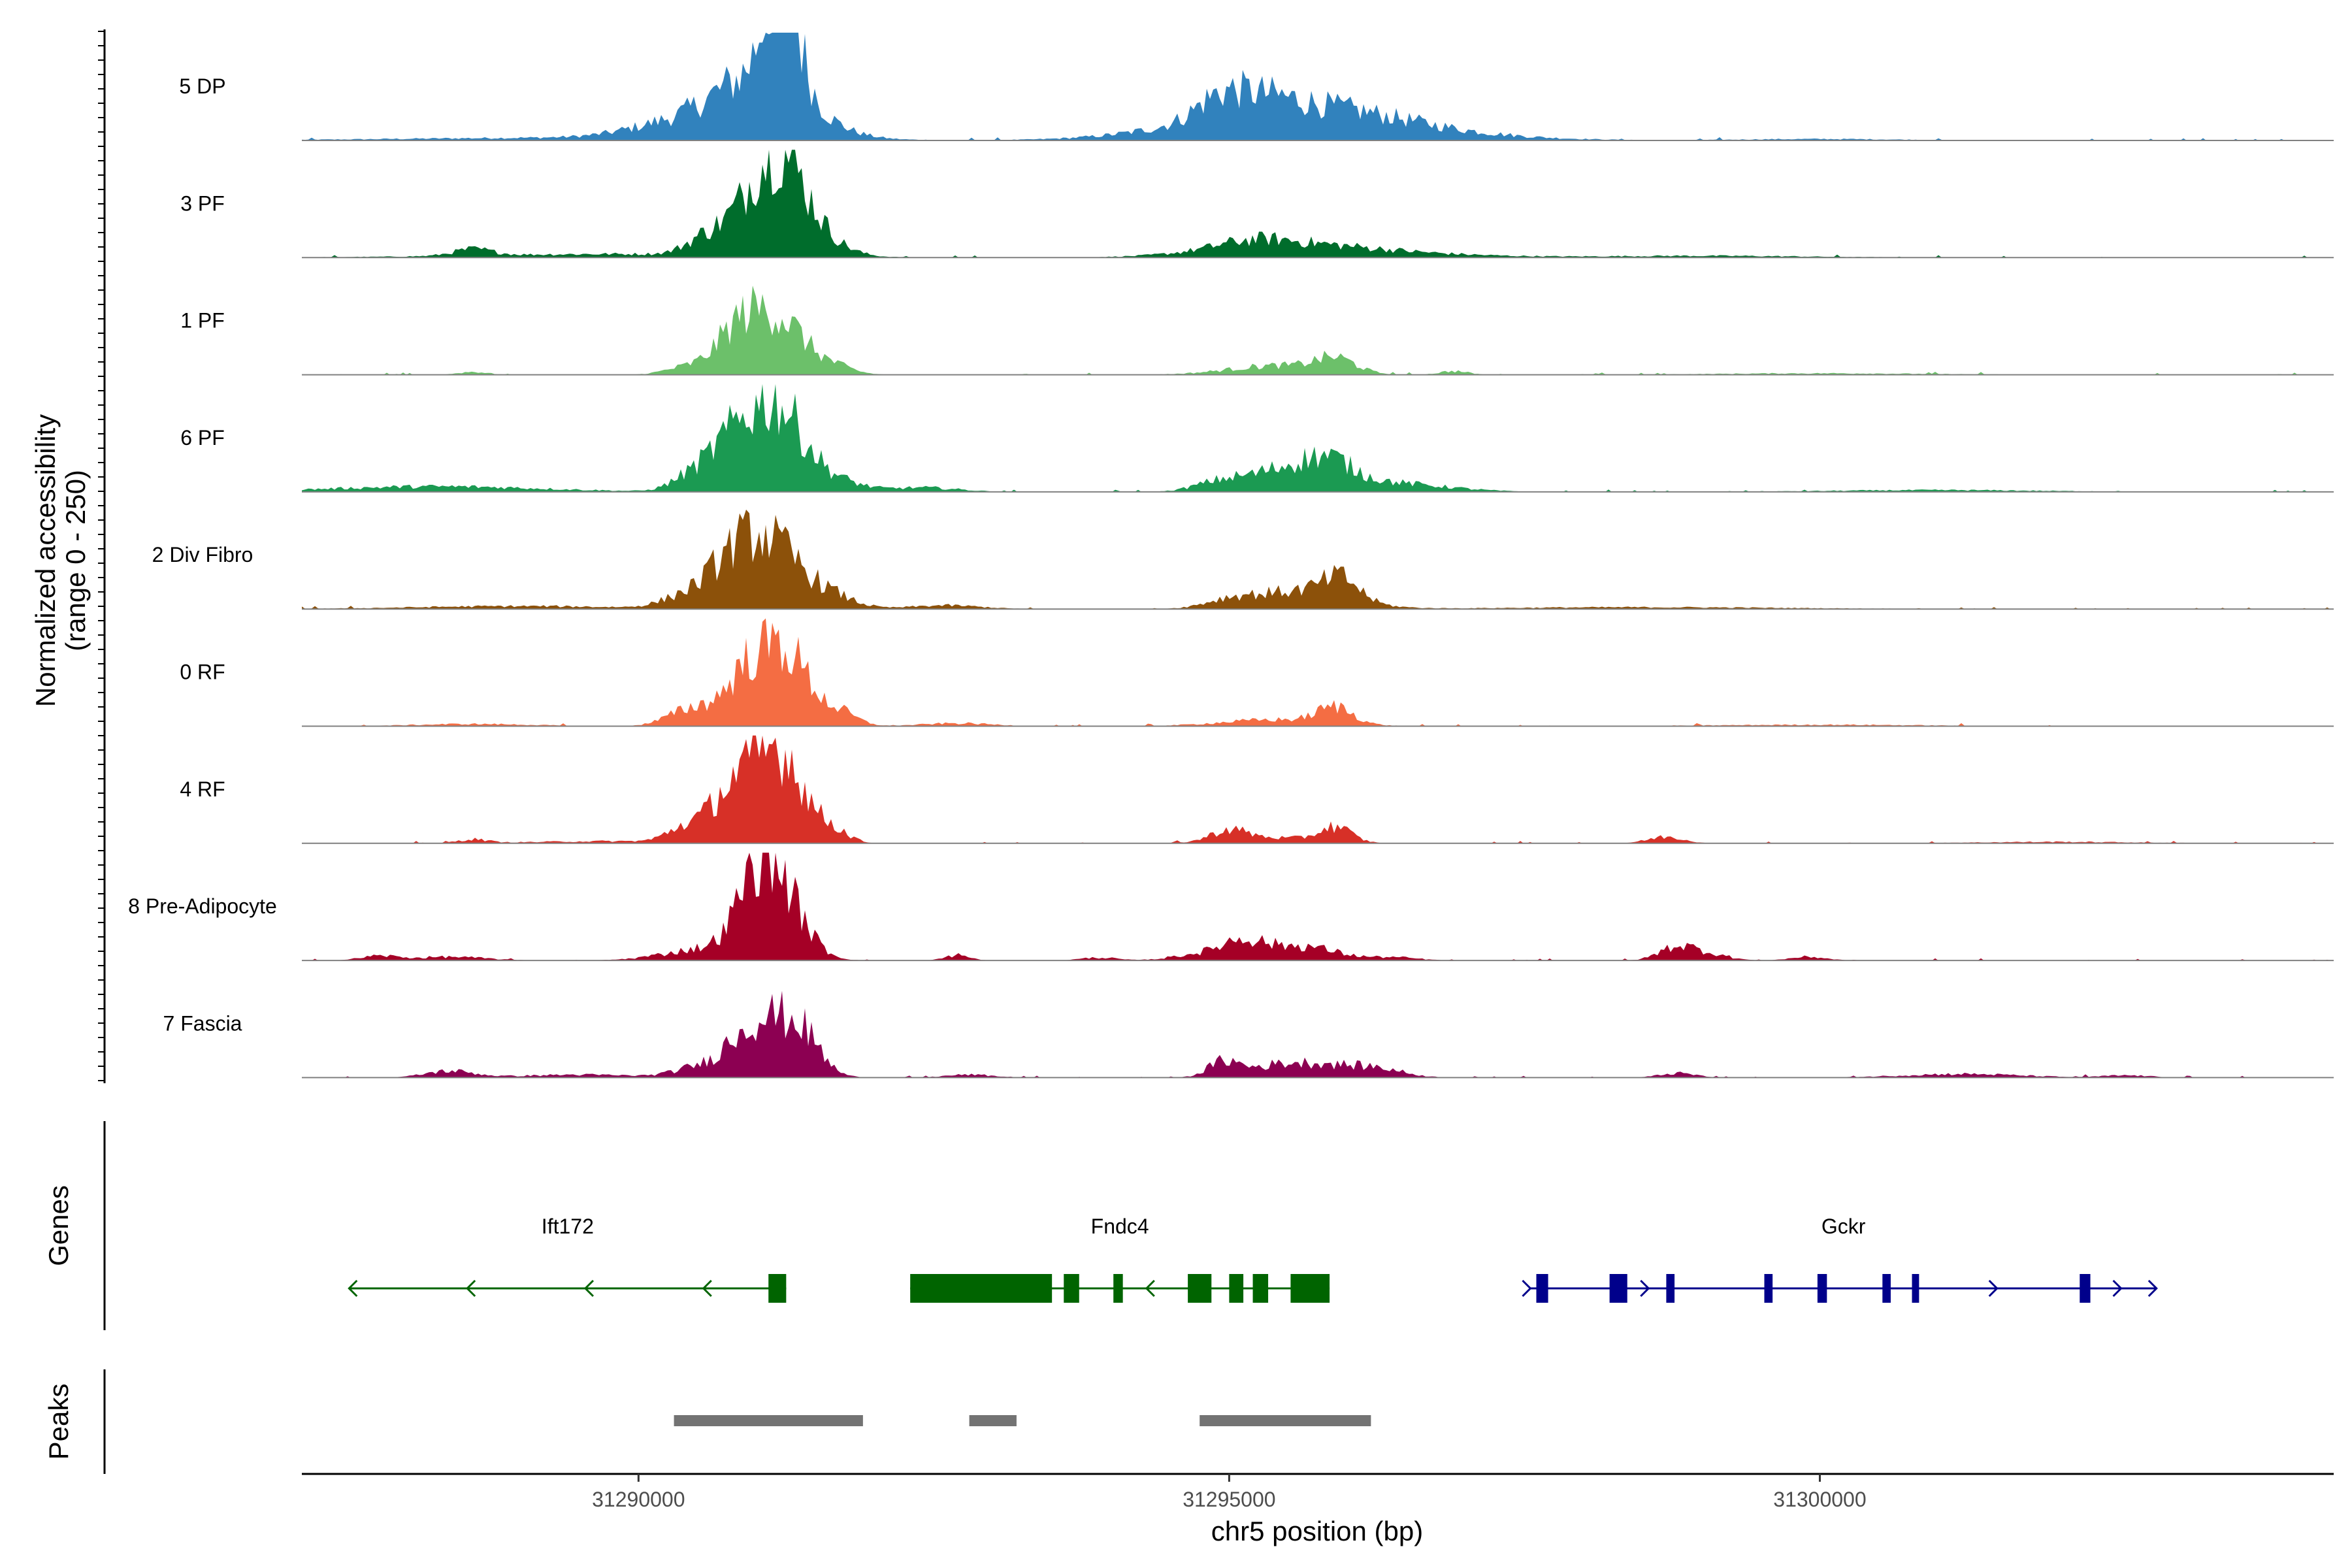  What do you see at coordinates (202, 86) in the screenshot?
I see `track-label: 5 DP` at bounding box center [202, 86].